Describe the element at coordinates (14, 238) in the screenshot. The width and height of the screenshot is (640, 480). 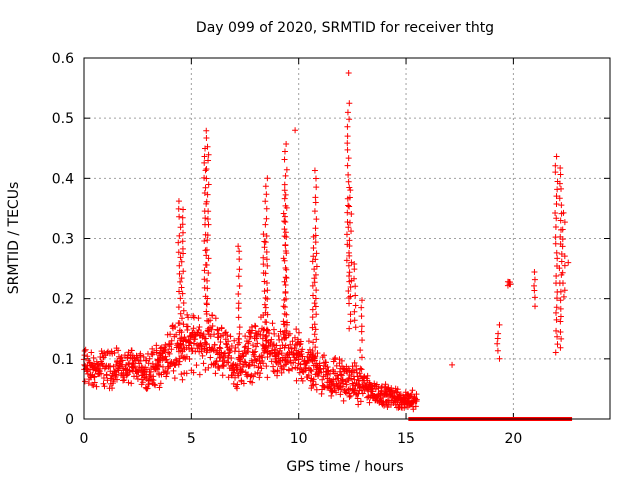
I see `y-axis-label: SRMTID / TECUs` at that location.